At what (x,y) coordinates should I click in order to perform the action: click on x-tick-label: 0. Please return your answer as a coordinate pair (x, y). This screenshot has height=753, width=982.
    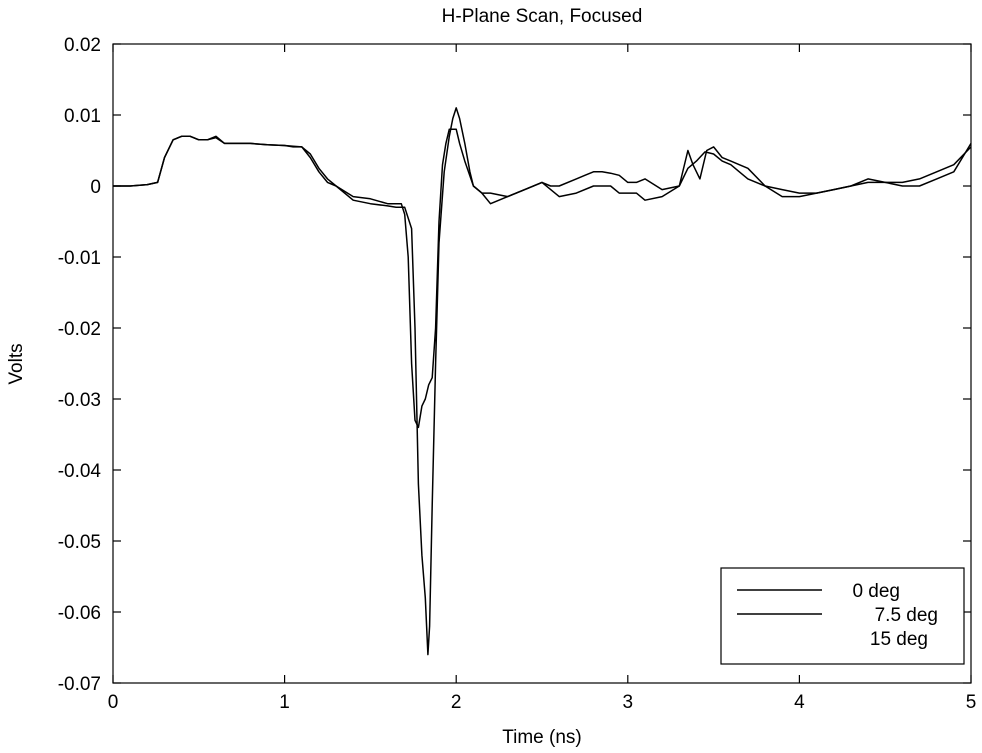
    Looking at the image, I should click on (113, 702).